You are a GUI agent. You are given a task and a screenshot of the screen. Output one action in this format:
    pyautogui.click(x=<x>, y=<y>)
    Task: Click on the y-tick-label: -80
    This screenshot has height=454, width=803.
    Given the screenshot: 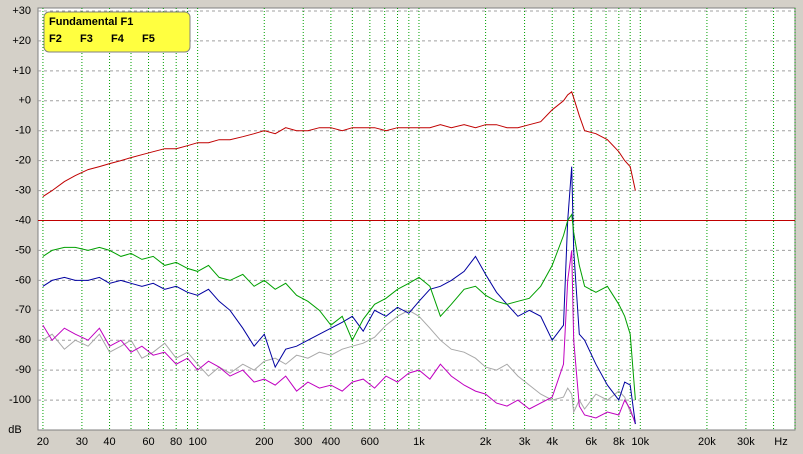 What is the action you would take?
    pyautogui.click(x=23, y=340)
    